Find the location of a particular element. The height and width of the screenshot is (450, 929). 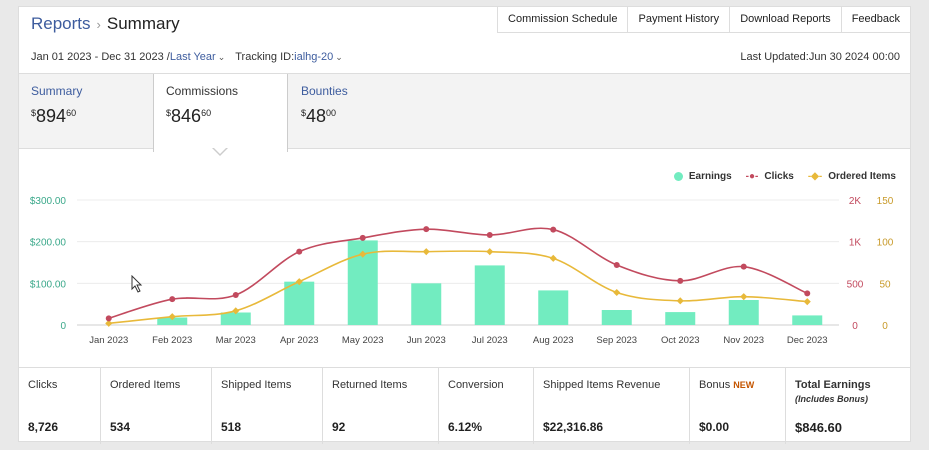

stat-label: Bonus NEW is located at coordinates (727, 385).